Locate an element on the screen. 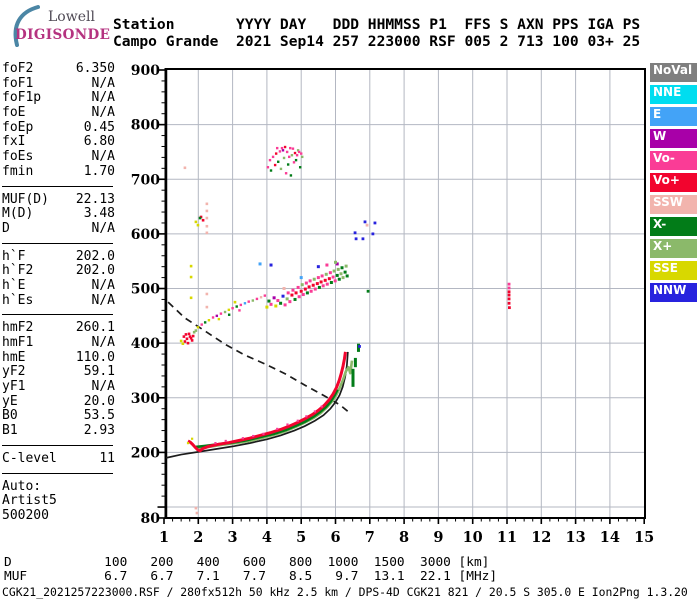 The image size is (700, 600). x-axis-labels: 1 2 3 4 5 6 7 8 9 10 11 12 13 14 15 is located at coordinates (406, 537).